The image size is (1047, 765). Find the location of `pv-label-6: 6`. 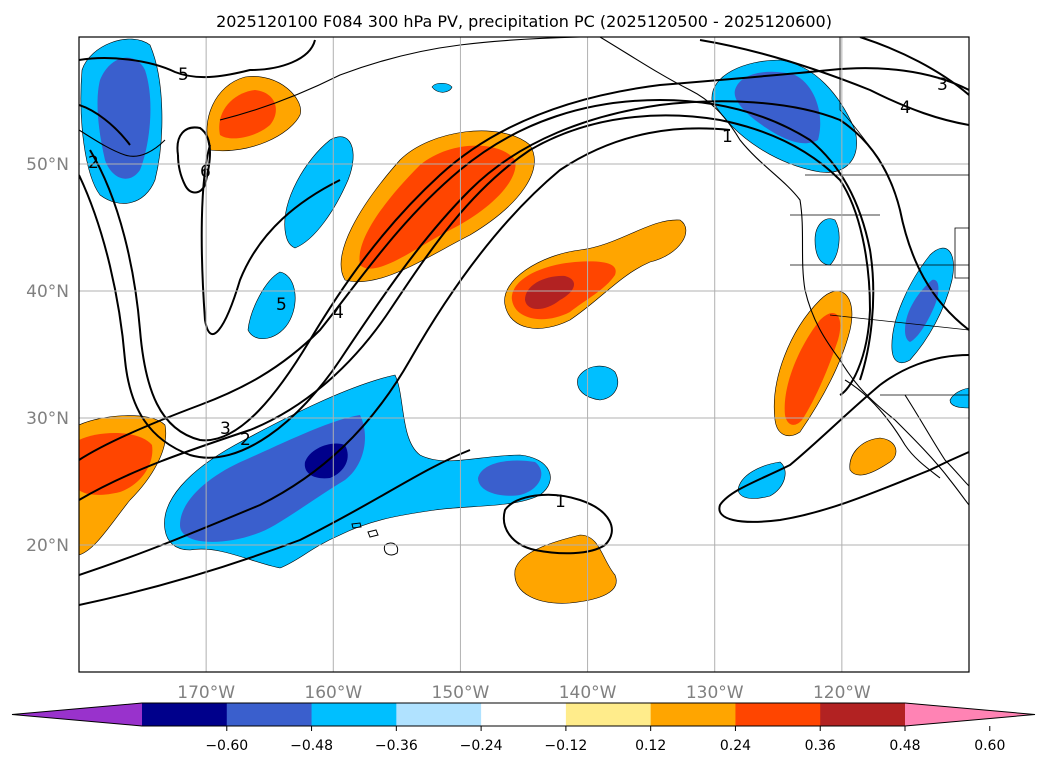

pv-label-6: 6 is located at coordinates (205, 172).